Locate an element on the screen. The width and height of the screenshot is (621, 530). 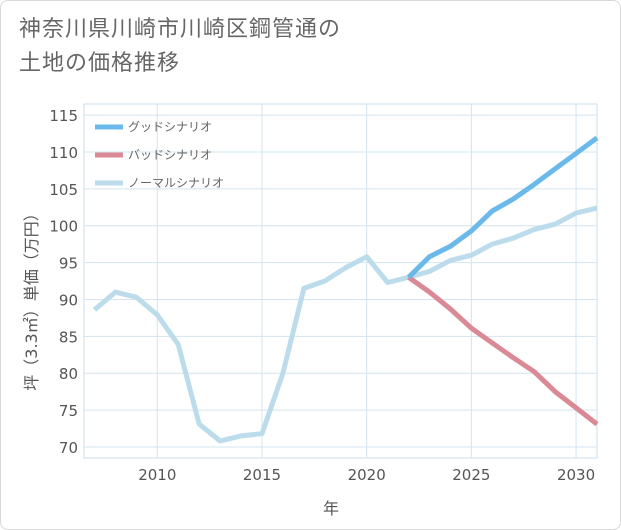
legend-label-1: バッドシナリオ is located at coordinates (170, 155).